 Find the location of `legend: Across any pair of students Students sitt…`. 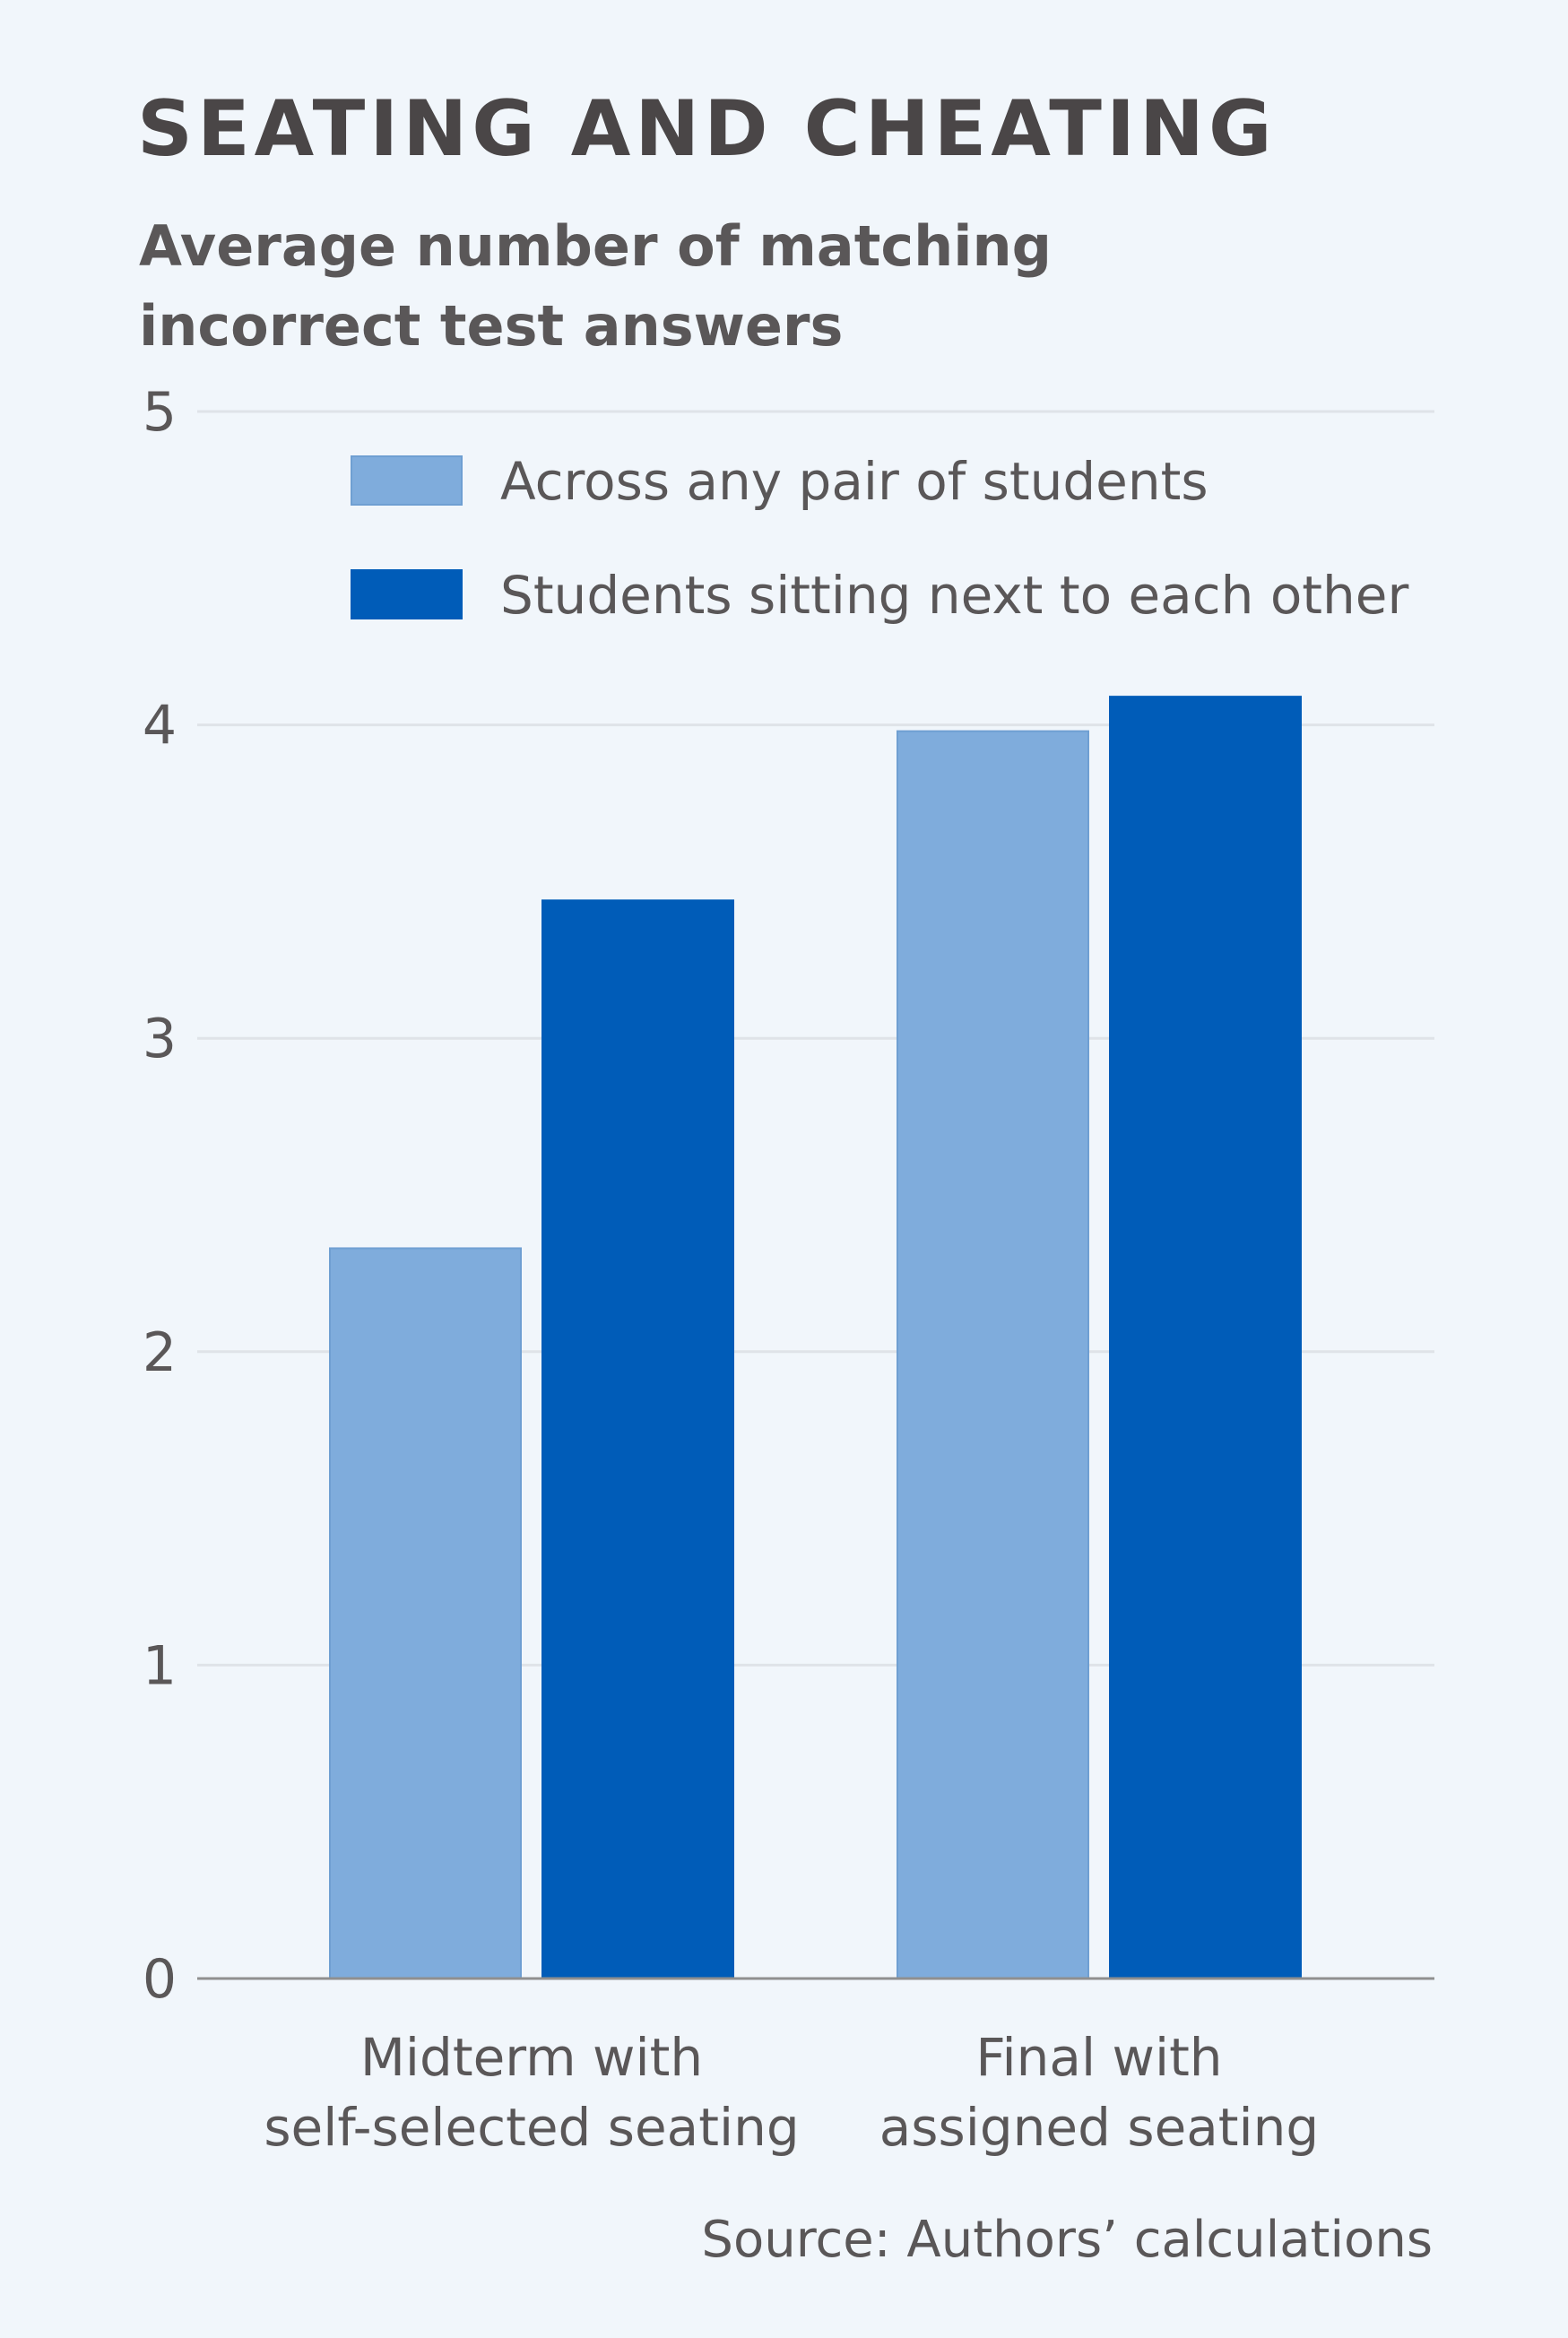

legend: Across any pair of students Students sitt… is located at coordinates (879, 538).